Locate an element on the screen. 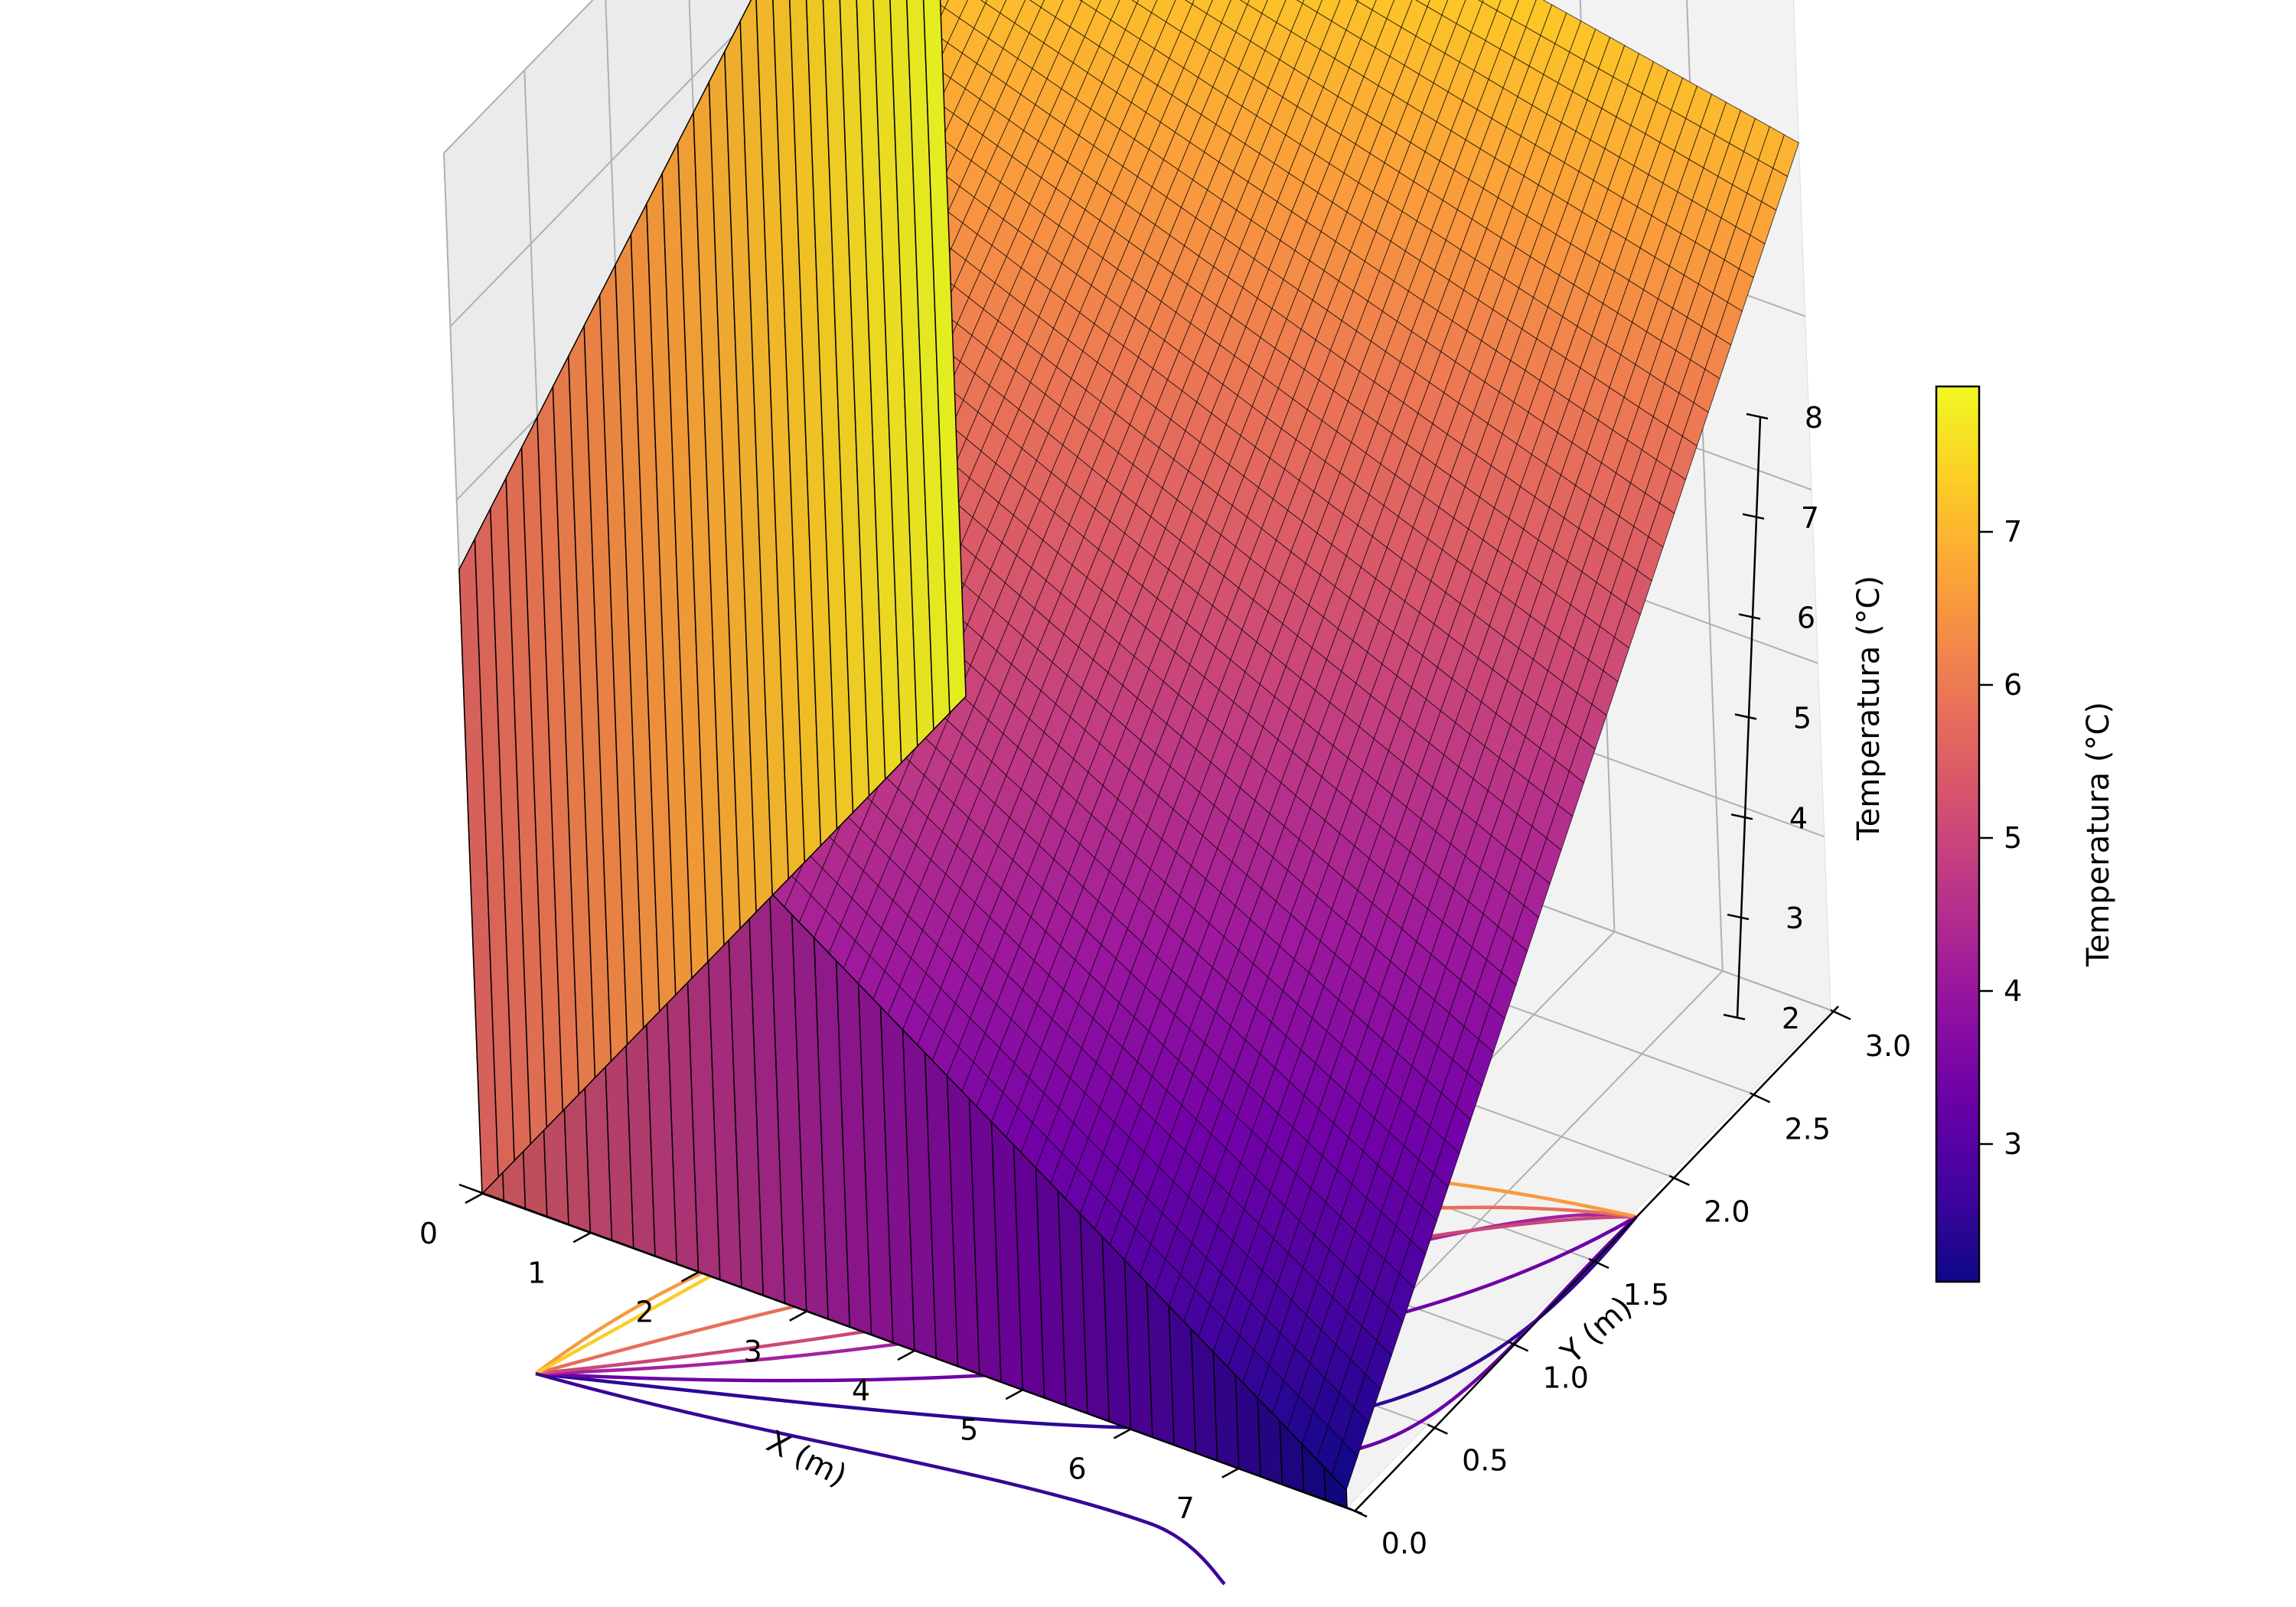  colorbar: 3 4 5 6 7 Temperatura (°C) is located at coordinates (2025, 834).